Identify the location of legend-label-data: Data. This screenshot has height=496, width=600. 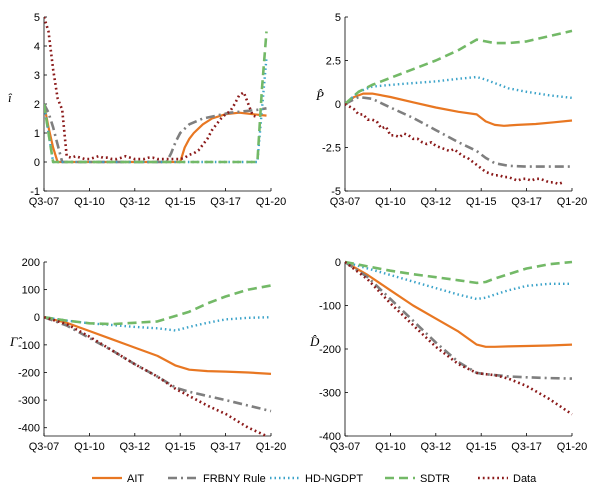
(525, 479).